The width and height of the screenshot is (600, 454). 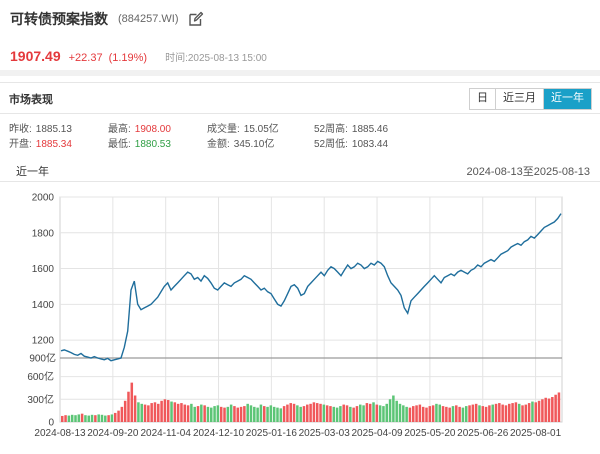 What do you see at coordinates (51, 423) in the screenshot?
I see `vol-tick-label: 0` at bounding box center [51, 423].